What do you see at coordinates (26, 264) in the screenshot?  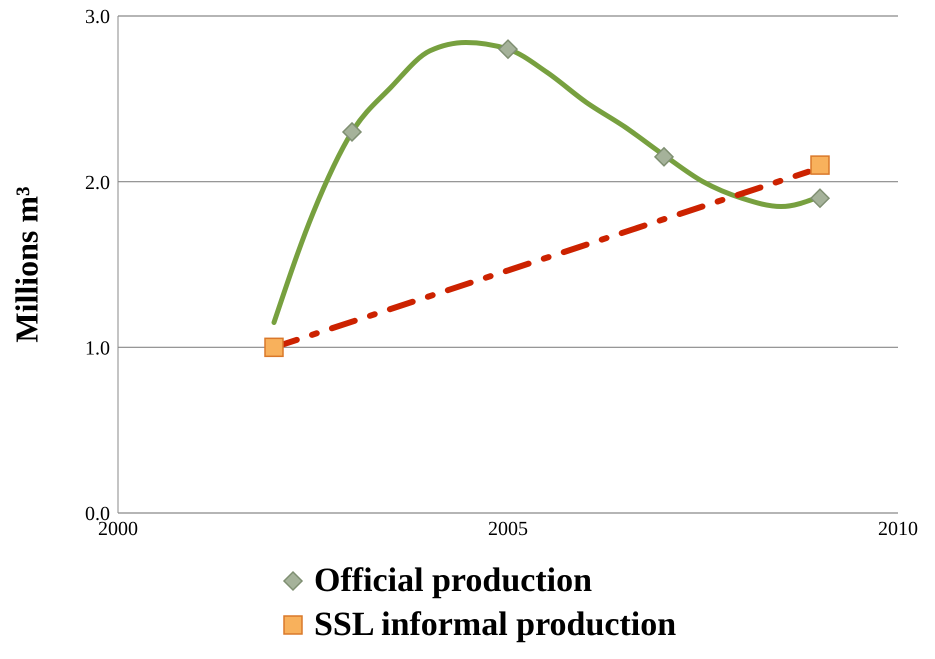 I see `y-axis-title: Millions m³` at bounding box center [26, 264].